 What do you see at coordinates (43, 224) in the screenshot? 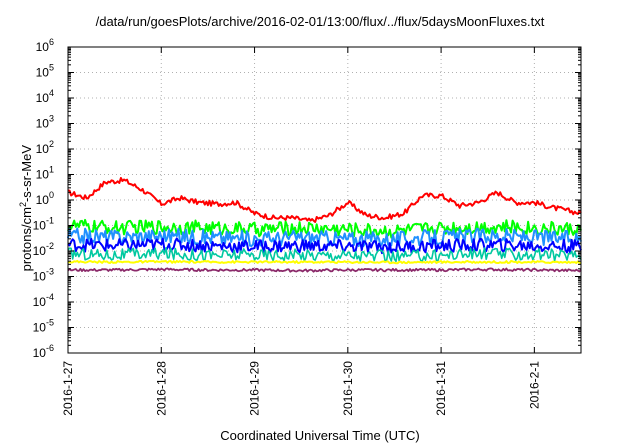
I see `y-tick-label: 10⁻¹` at bounding box center [43, 224].